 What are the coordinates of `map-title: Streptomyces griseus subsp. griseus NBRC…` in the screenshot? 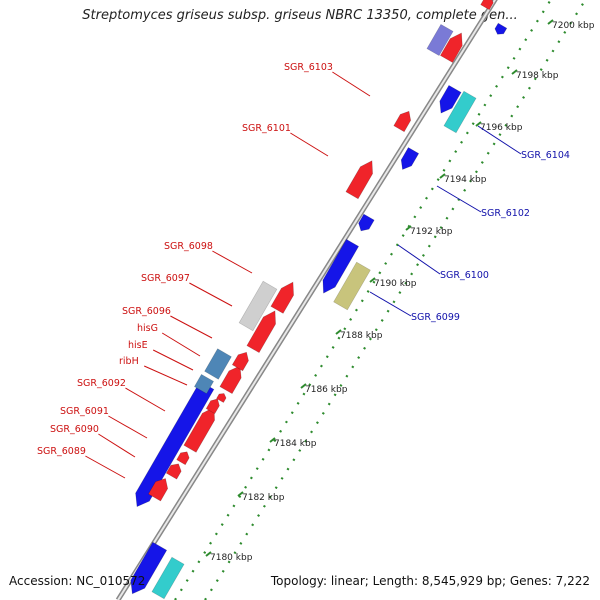 It's located at (300, 15).